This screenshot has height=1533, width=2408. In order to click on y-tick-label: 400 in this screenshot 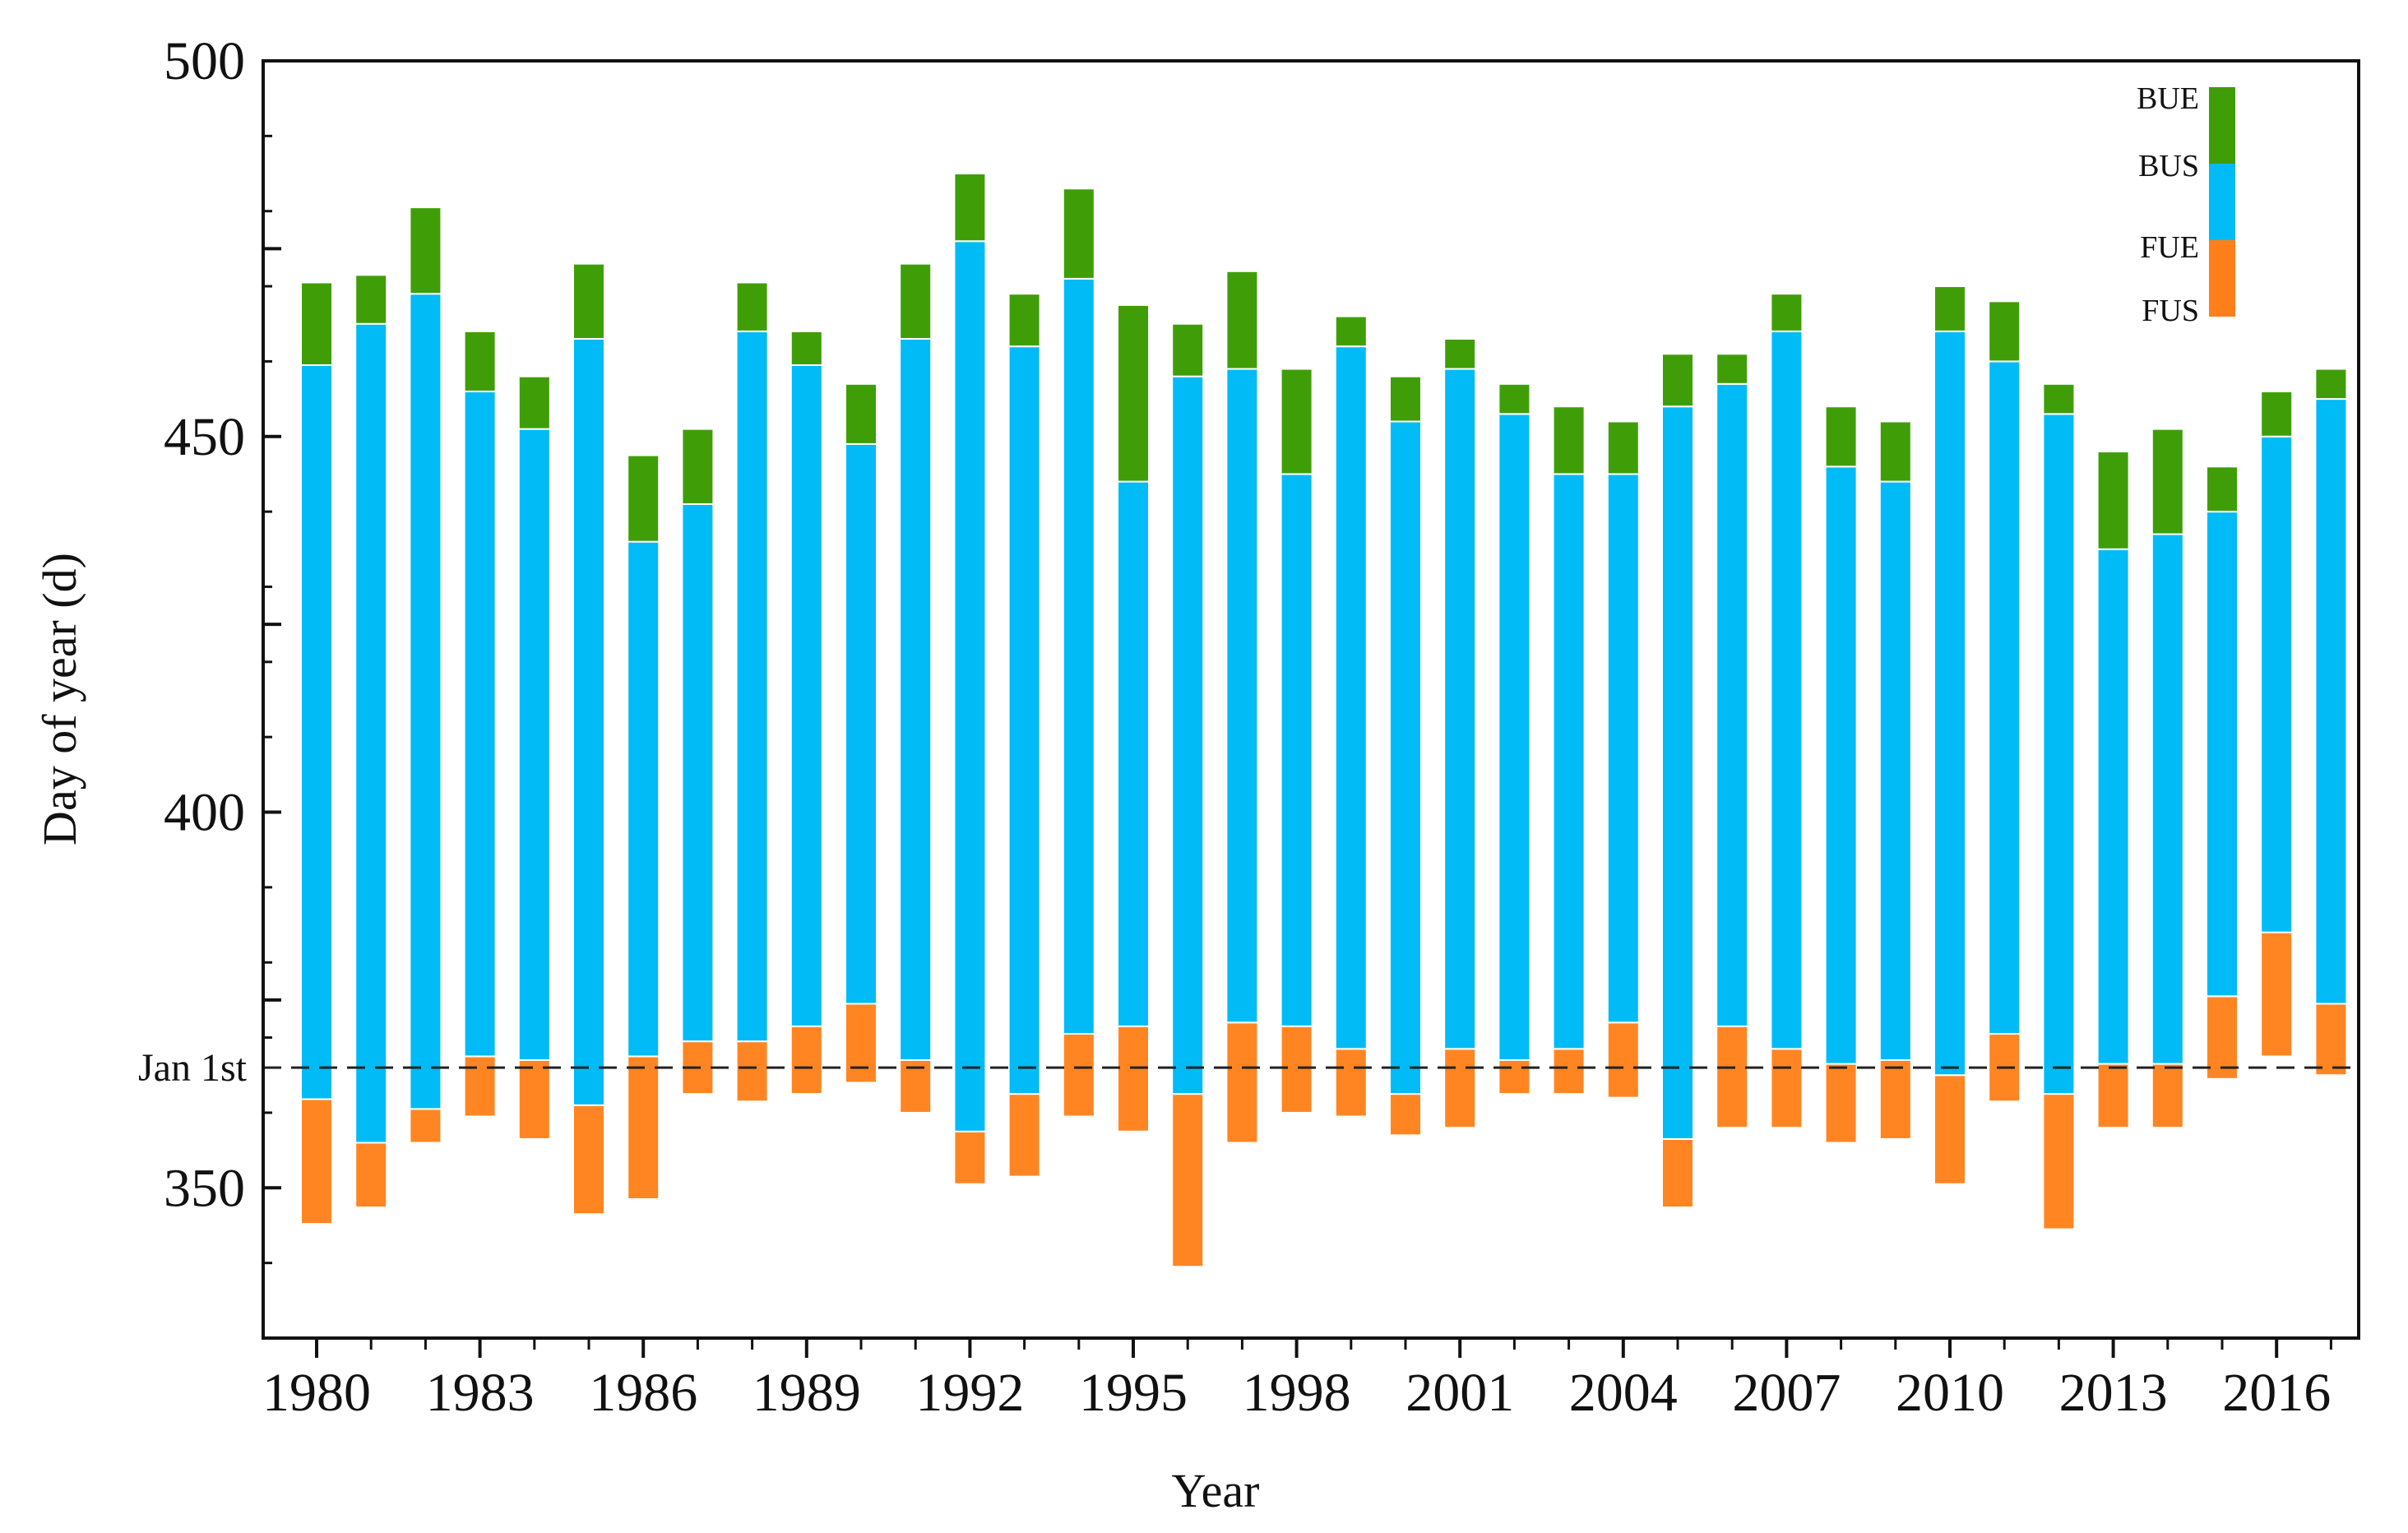, I will do `click(204, 813)`.